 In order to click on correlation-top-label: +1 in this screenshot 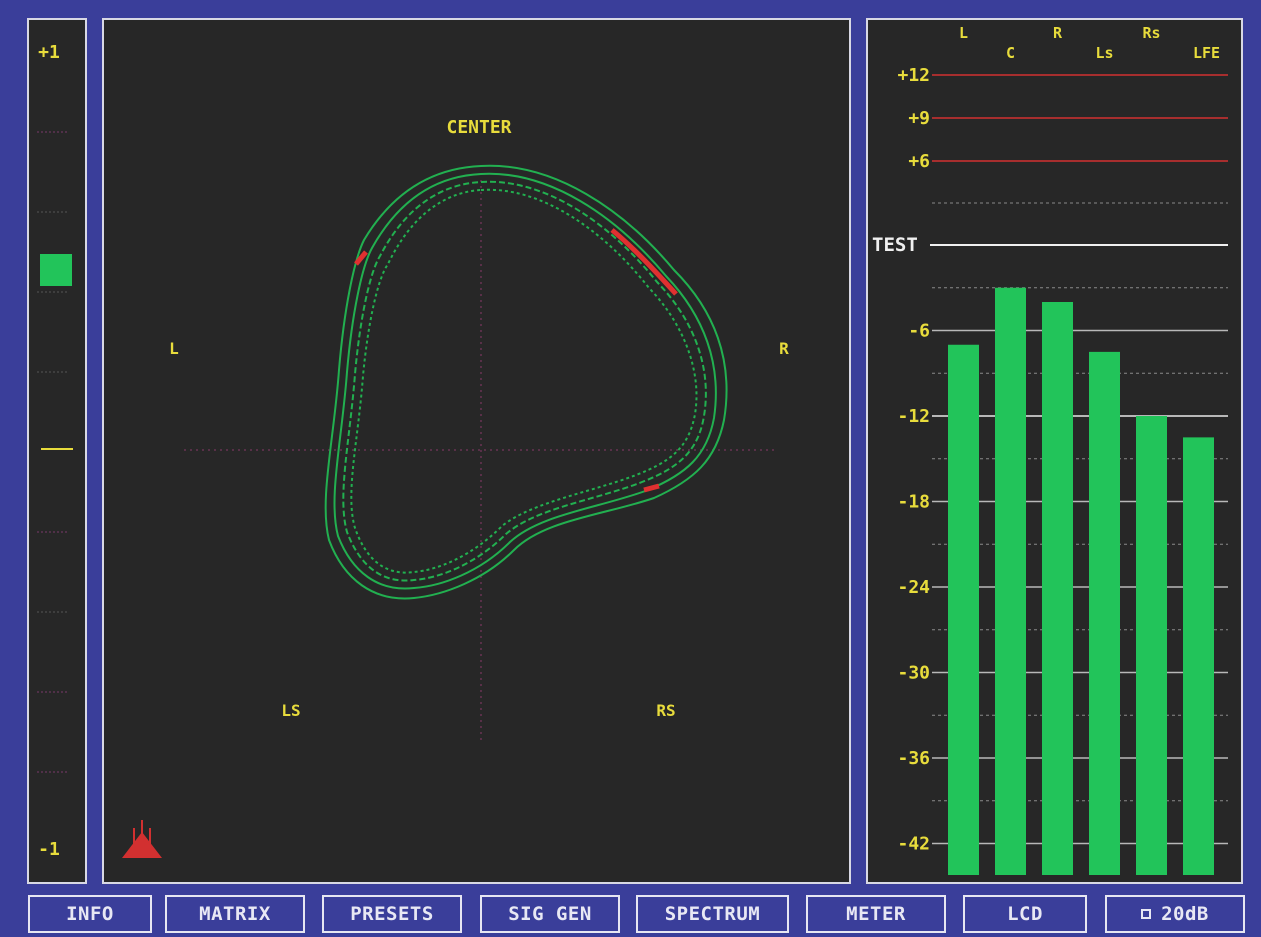, I will do `click(49, 52)`.